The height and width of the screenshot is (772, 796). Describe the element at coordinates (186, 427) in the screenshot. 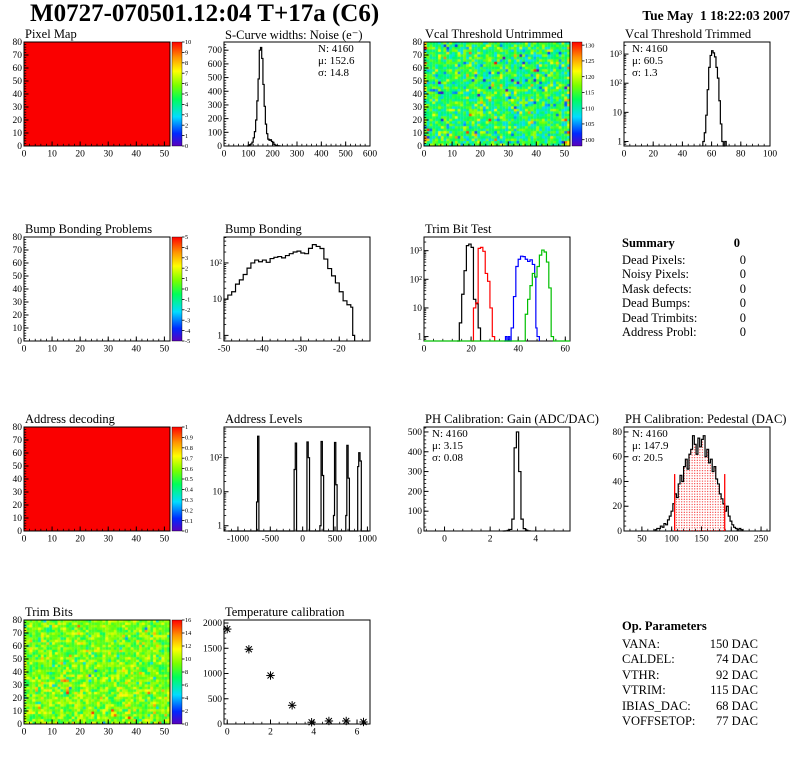

I see `svg-text: 1` at that location.